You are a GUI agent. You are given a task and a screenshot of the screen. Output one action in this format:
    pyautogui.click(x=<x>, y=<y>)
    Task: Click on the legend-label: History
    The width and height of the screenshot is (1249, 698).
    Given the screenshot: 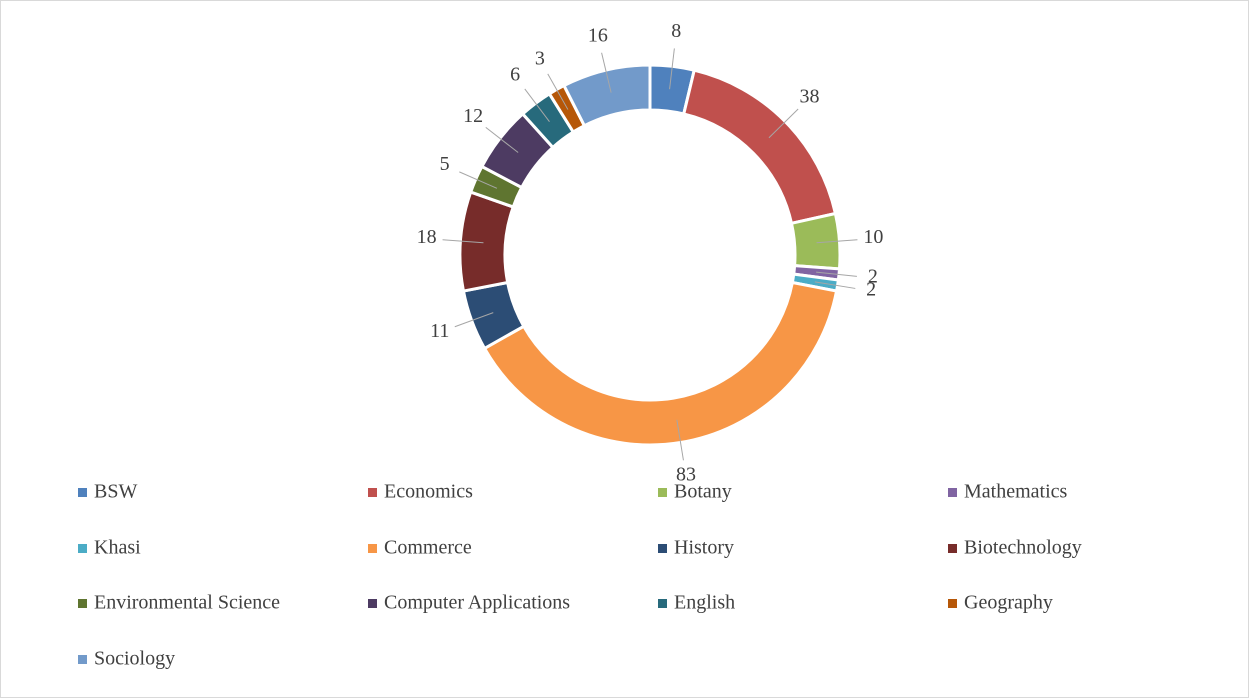 What is the action you would take?
    pyautogui.click(x=704, y=548)
    